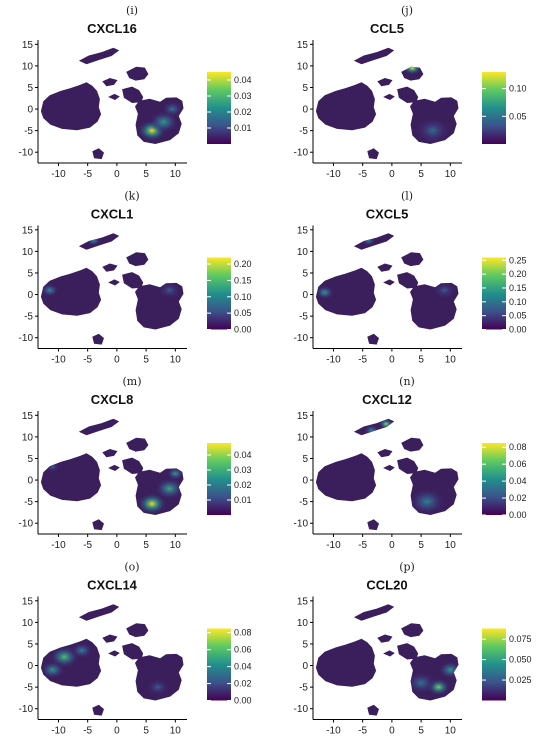 This screenshot has height=742, width=550. I want to click on colorbar-tick-label: 0.05, so click(518, 316).